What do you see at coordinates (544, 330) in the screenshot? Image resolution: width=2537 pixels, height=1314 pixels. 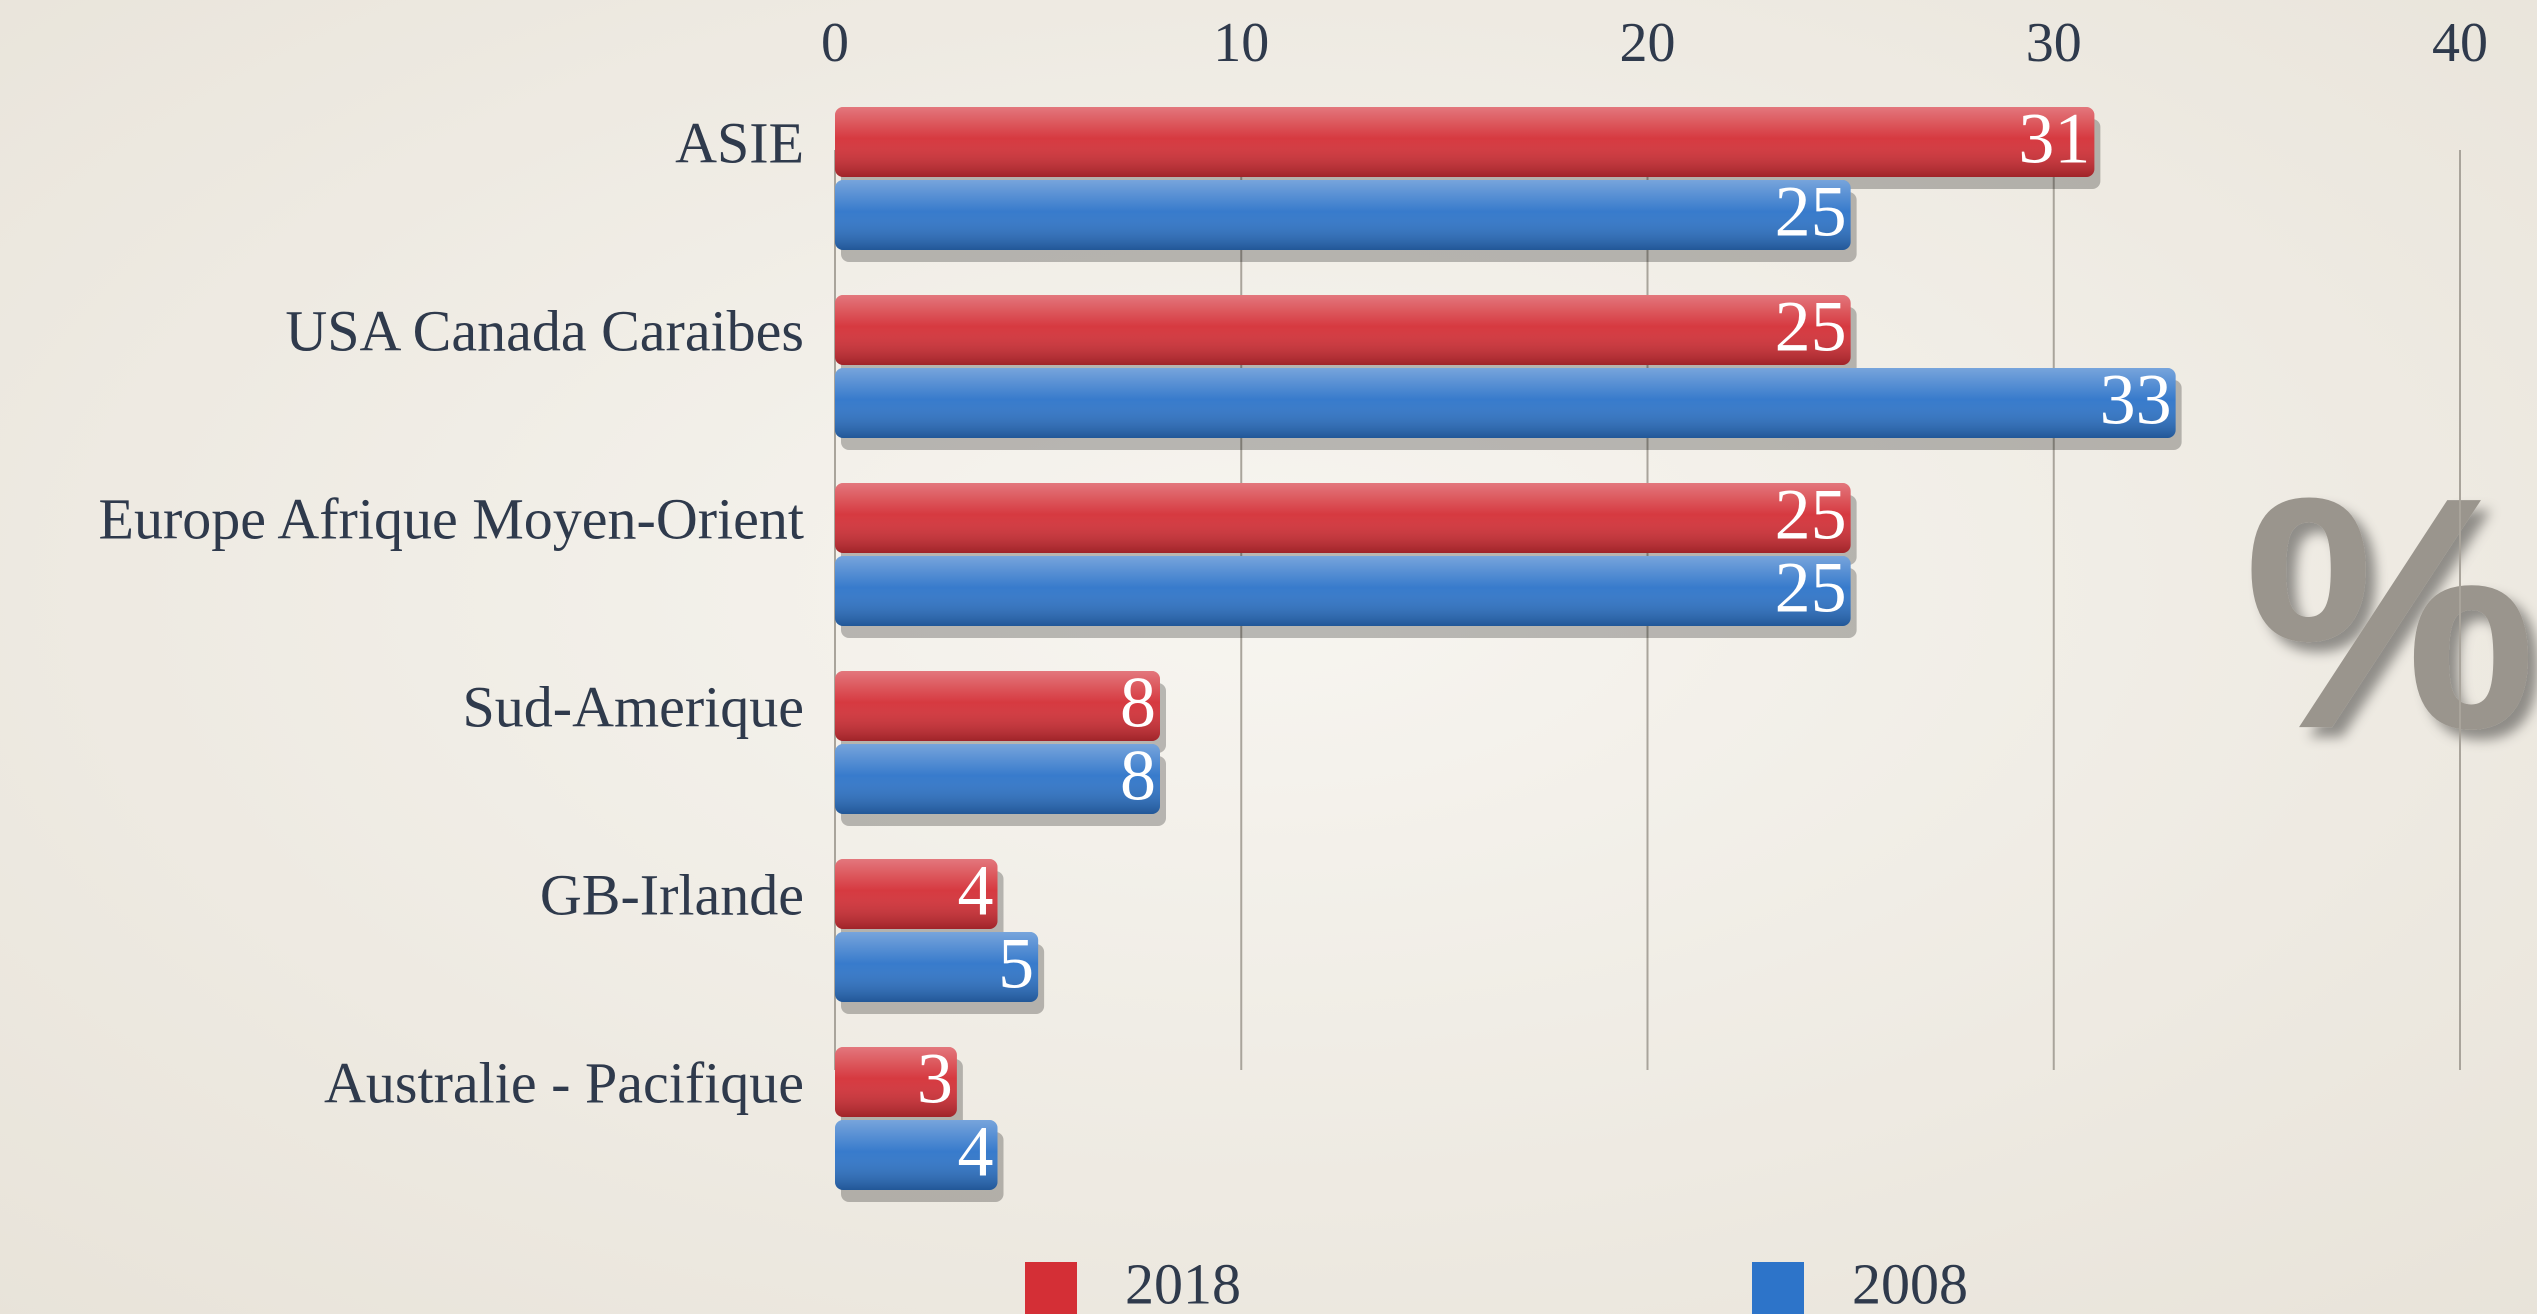 I see `category-label: USA Canada Caraibes` at bounding box center [544, 330].